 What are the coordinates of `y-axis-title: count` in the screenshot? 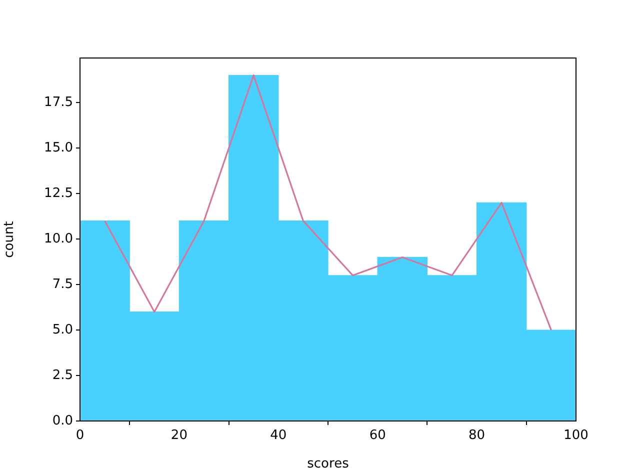 It's located at (10, 239).